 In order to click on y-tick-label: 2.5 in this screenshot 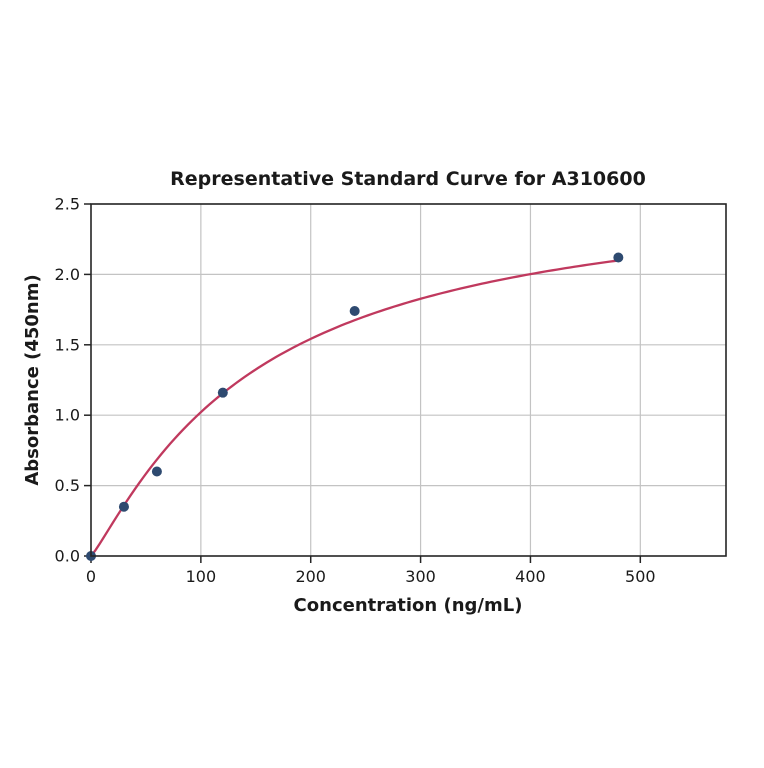, I will do `click(67, 204)`.